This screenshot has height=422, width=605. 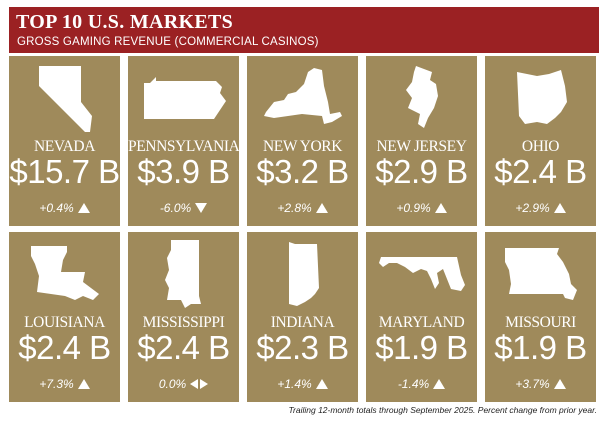 I want to click on state-name: MARYLAND, so click(x=421, y=322).